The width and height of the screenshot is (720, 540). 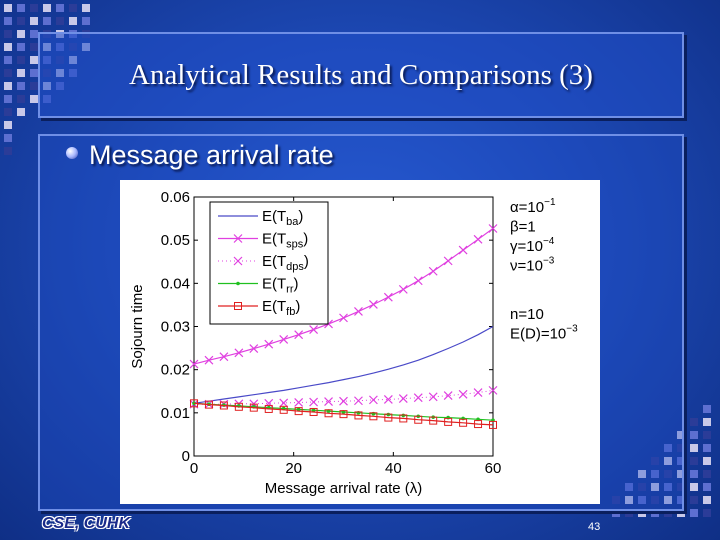 I want to click on legend-label-fb: E(Tfb), so click(x=281, y=308).